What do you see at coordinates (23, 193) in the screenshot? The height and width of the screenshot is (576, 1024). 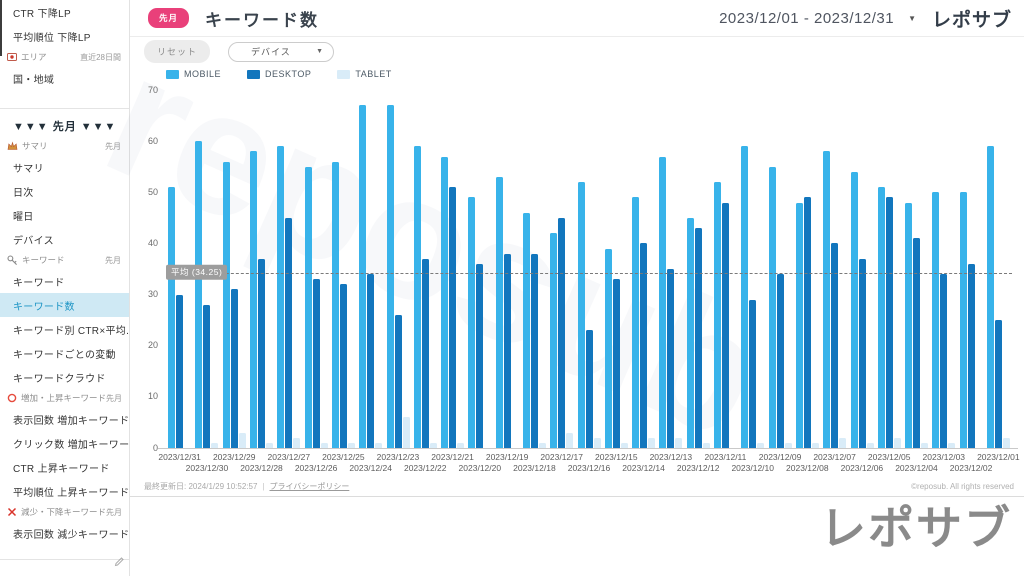 I see `sidebar-item-8: 日次` at bounding box center [23, 193].